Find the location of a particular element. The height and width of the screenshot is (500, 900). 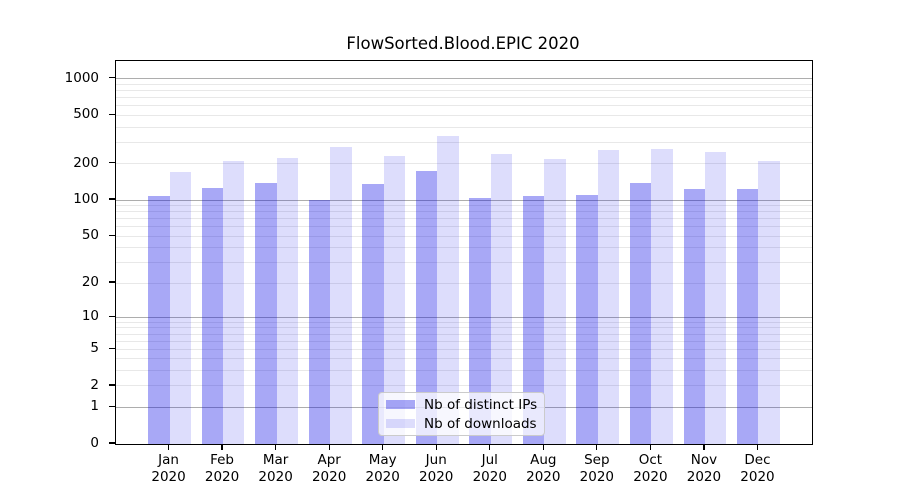

x-axis-tick-label: Jan 2020 is located at coordinates (168, 468).